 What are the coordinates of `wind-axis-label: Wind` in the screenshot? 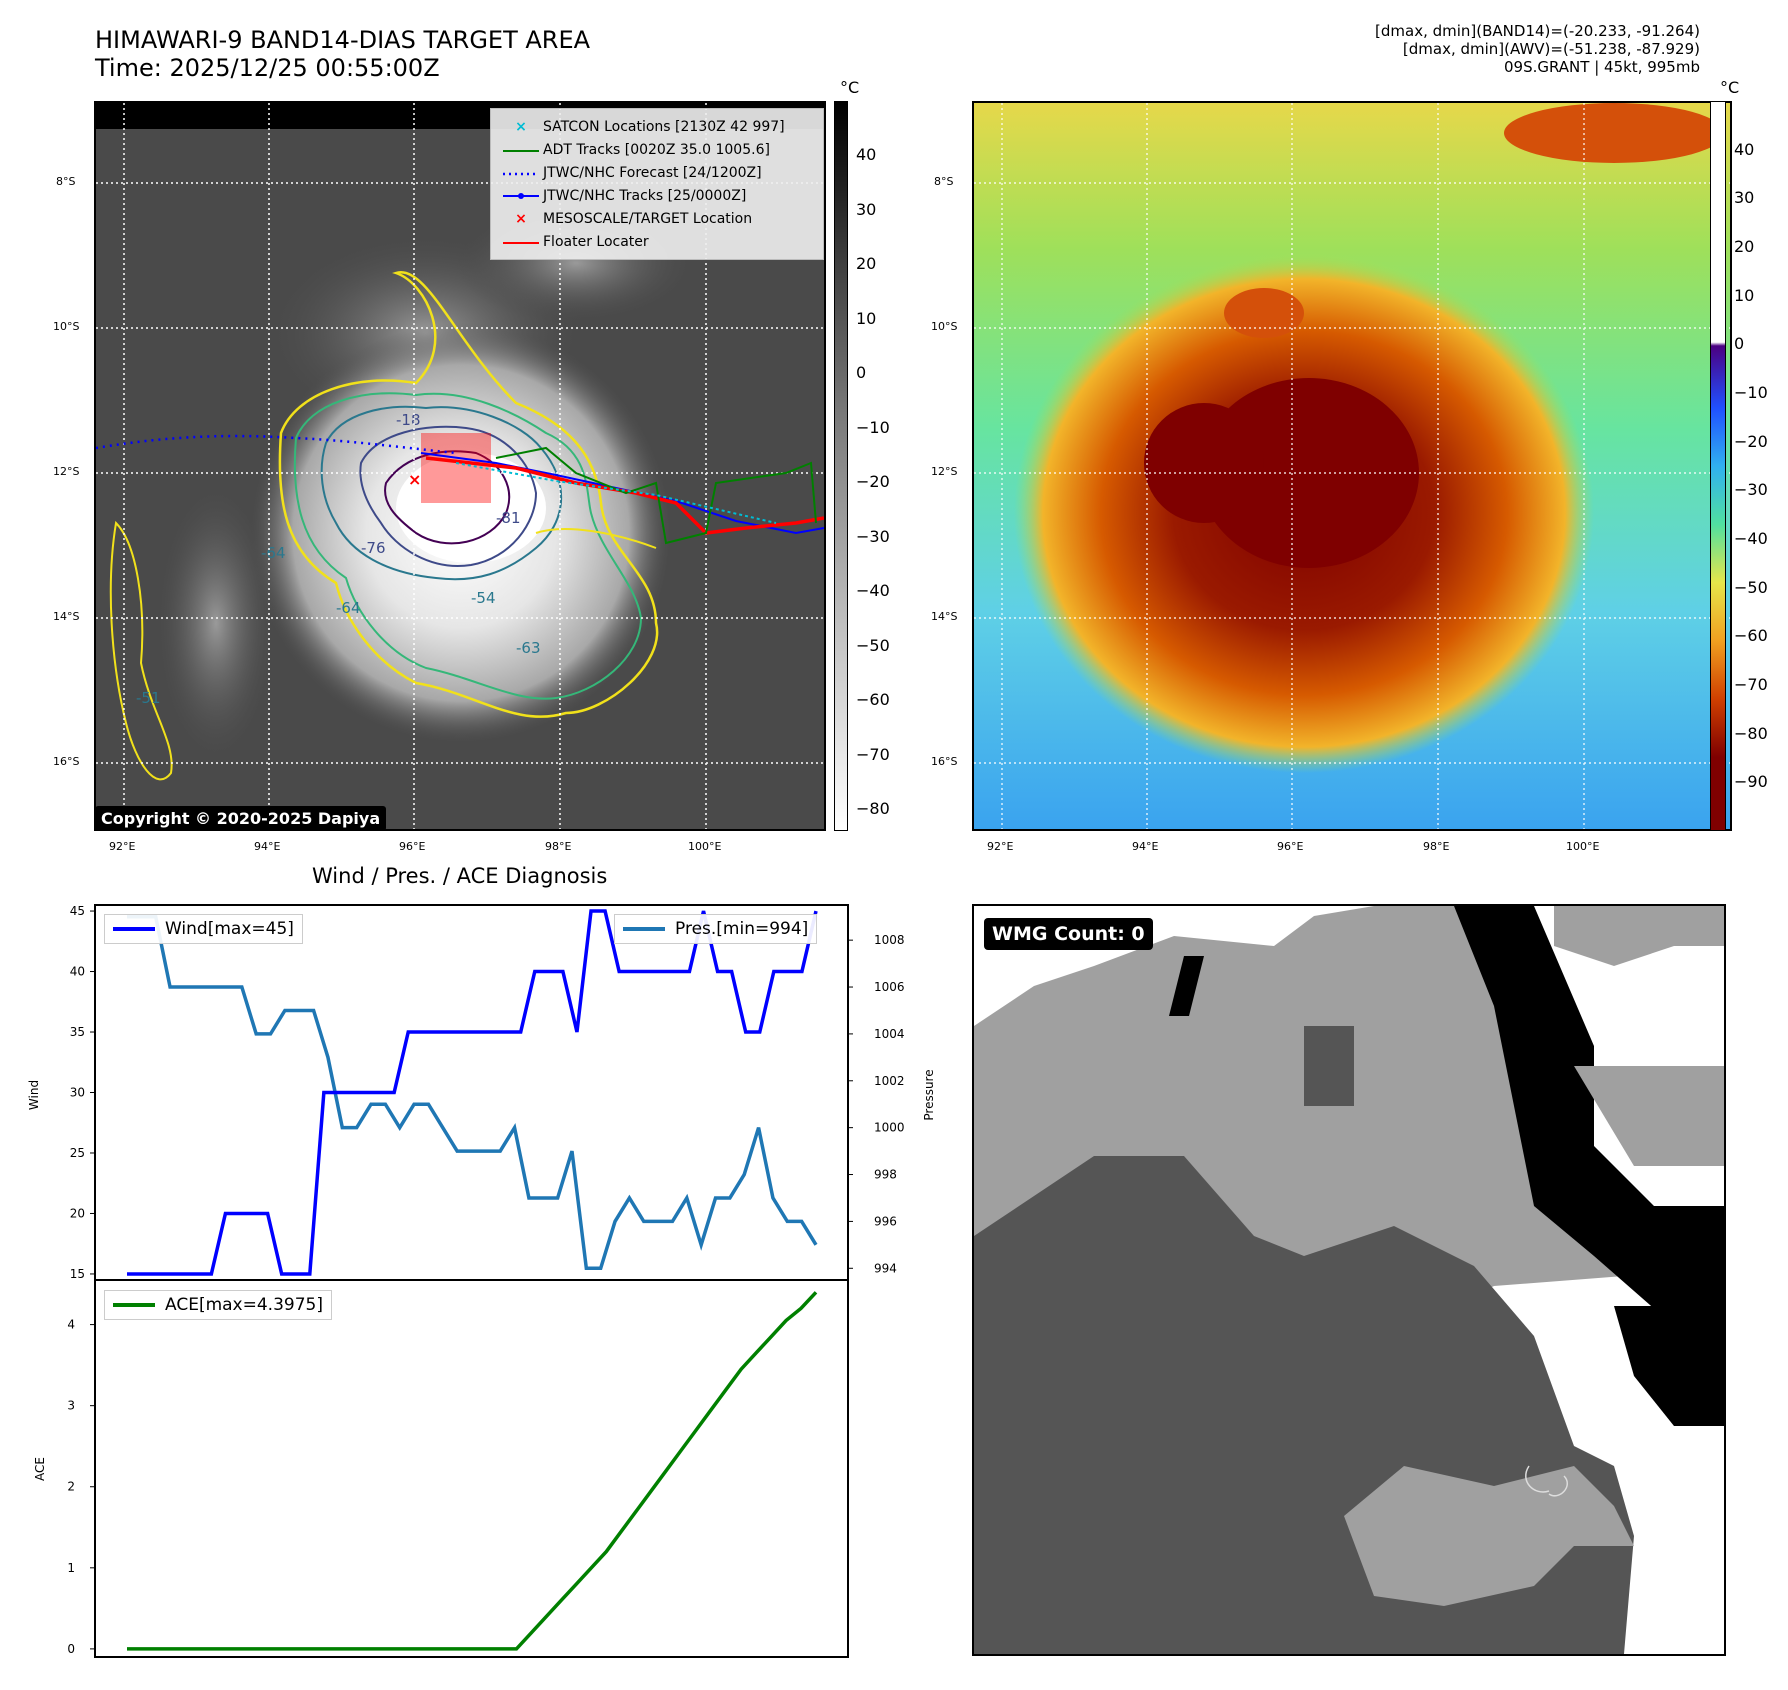 It's located at (34, 1095).